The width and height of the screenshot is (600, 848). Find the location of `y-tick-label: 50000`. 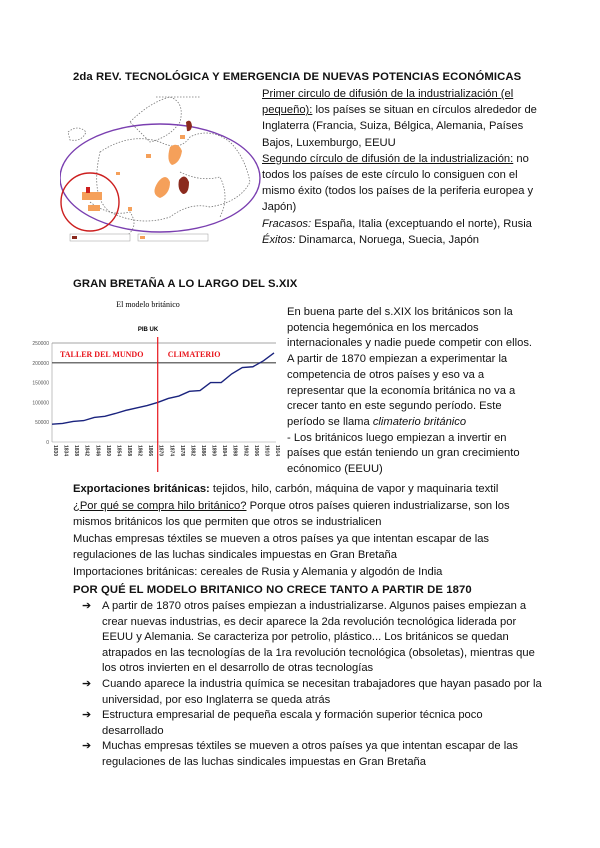

y-tick-label: 50000 is located at coordinates (42, 423).